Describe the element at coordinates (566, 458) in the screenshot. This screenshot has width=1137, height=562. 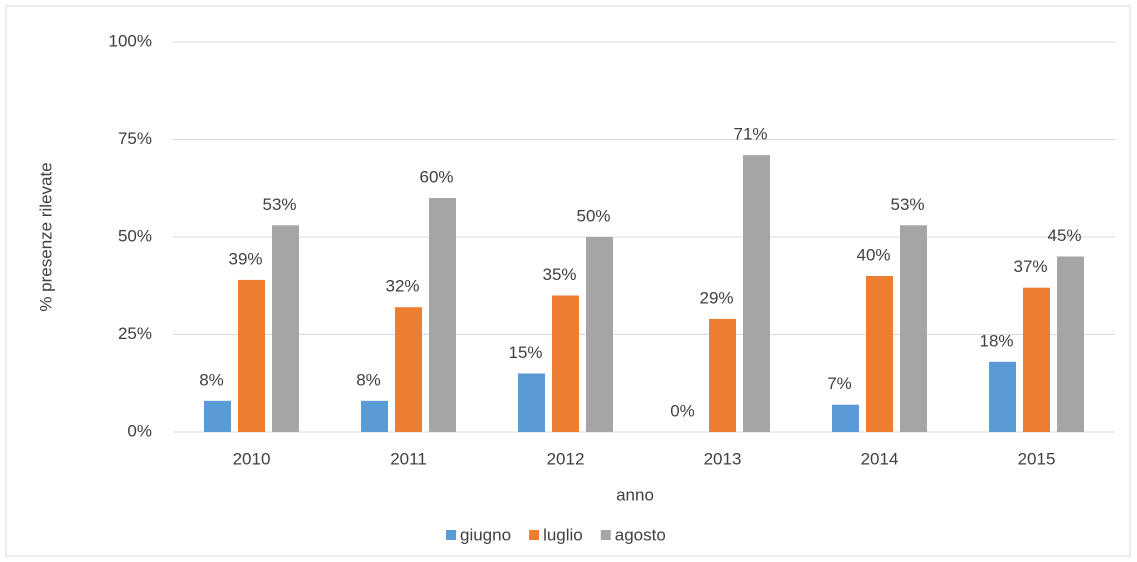
I see `x-tick-label: 2012` at that location.